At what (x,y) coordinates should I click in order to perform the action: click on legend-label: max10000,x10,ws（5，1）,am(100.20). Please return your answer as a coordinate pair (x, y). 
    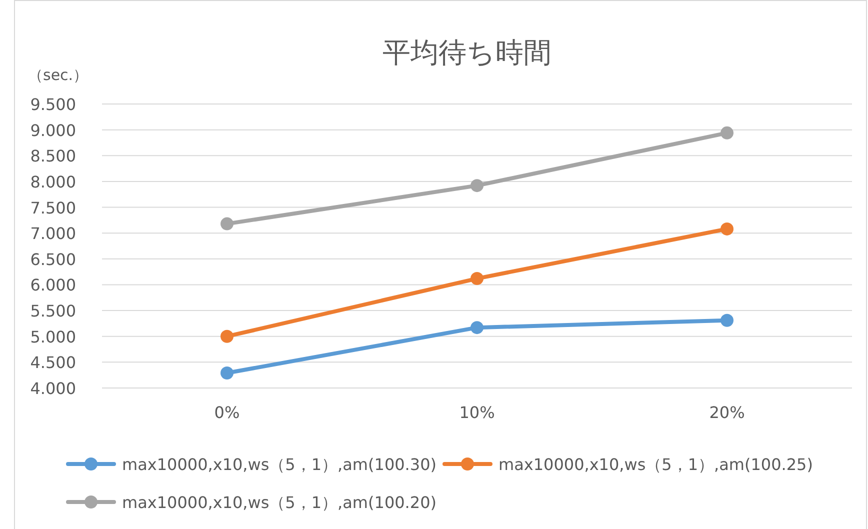
    Looking at the image, I should click on (279, 502).